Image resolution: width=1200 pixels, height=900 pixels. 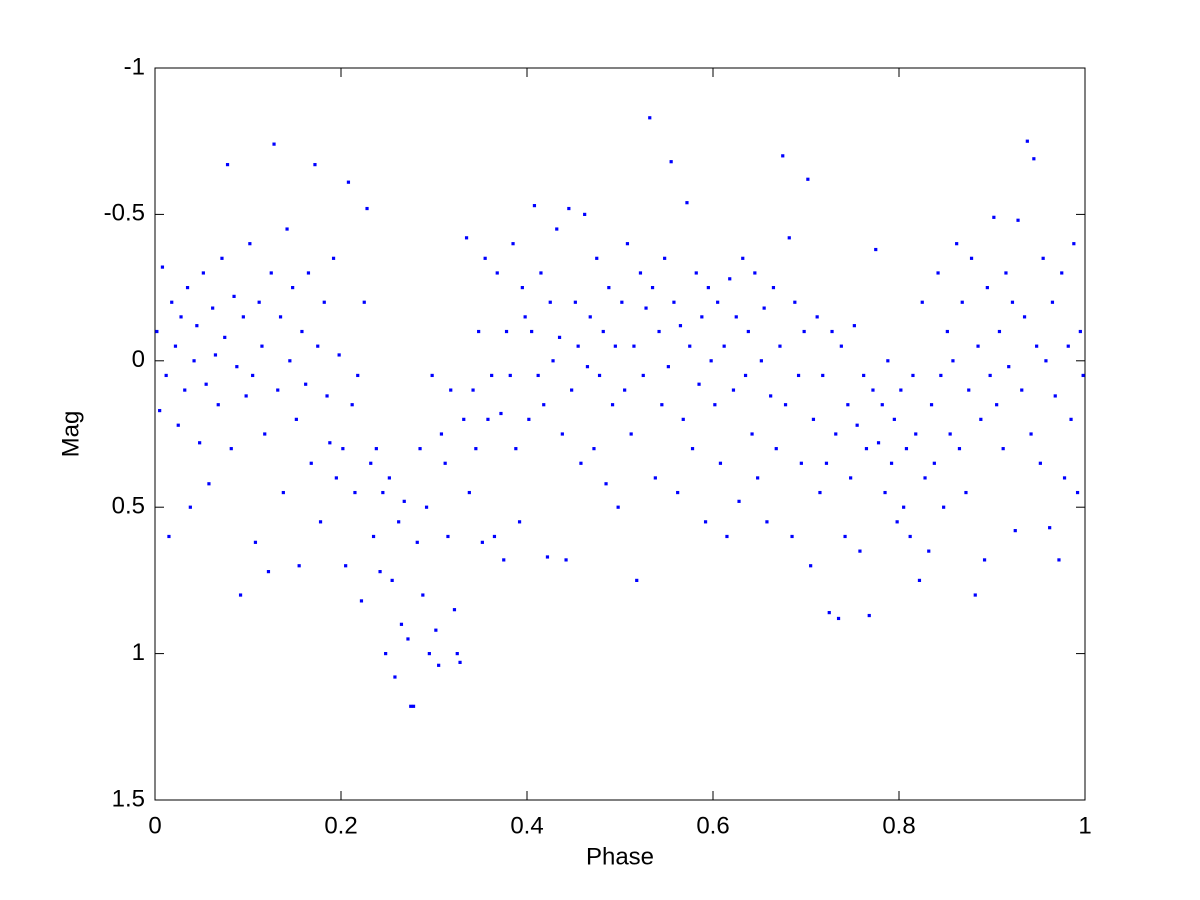 What do you see at coordinates (128, 506) in the screenshot?
I see `y-tick-label: 0.5` at bounding box center [128, 506].